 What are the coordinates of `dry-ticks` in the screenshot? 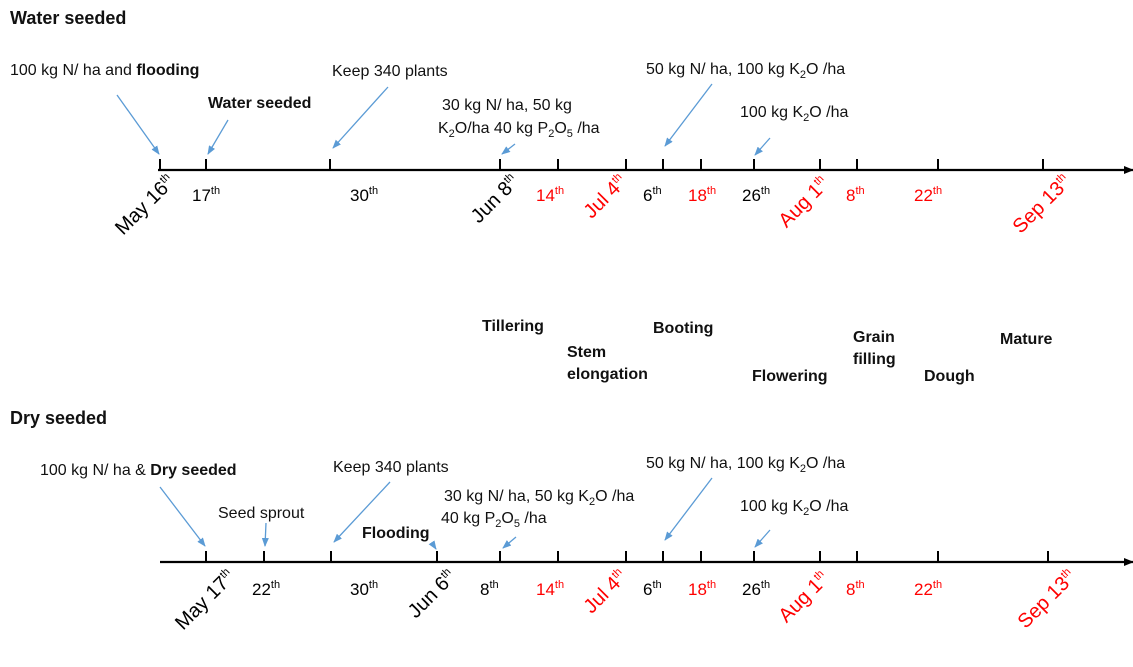 It's located at (627, 556).